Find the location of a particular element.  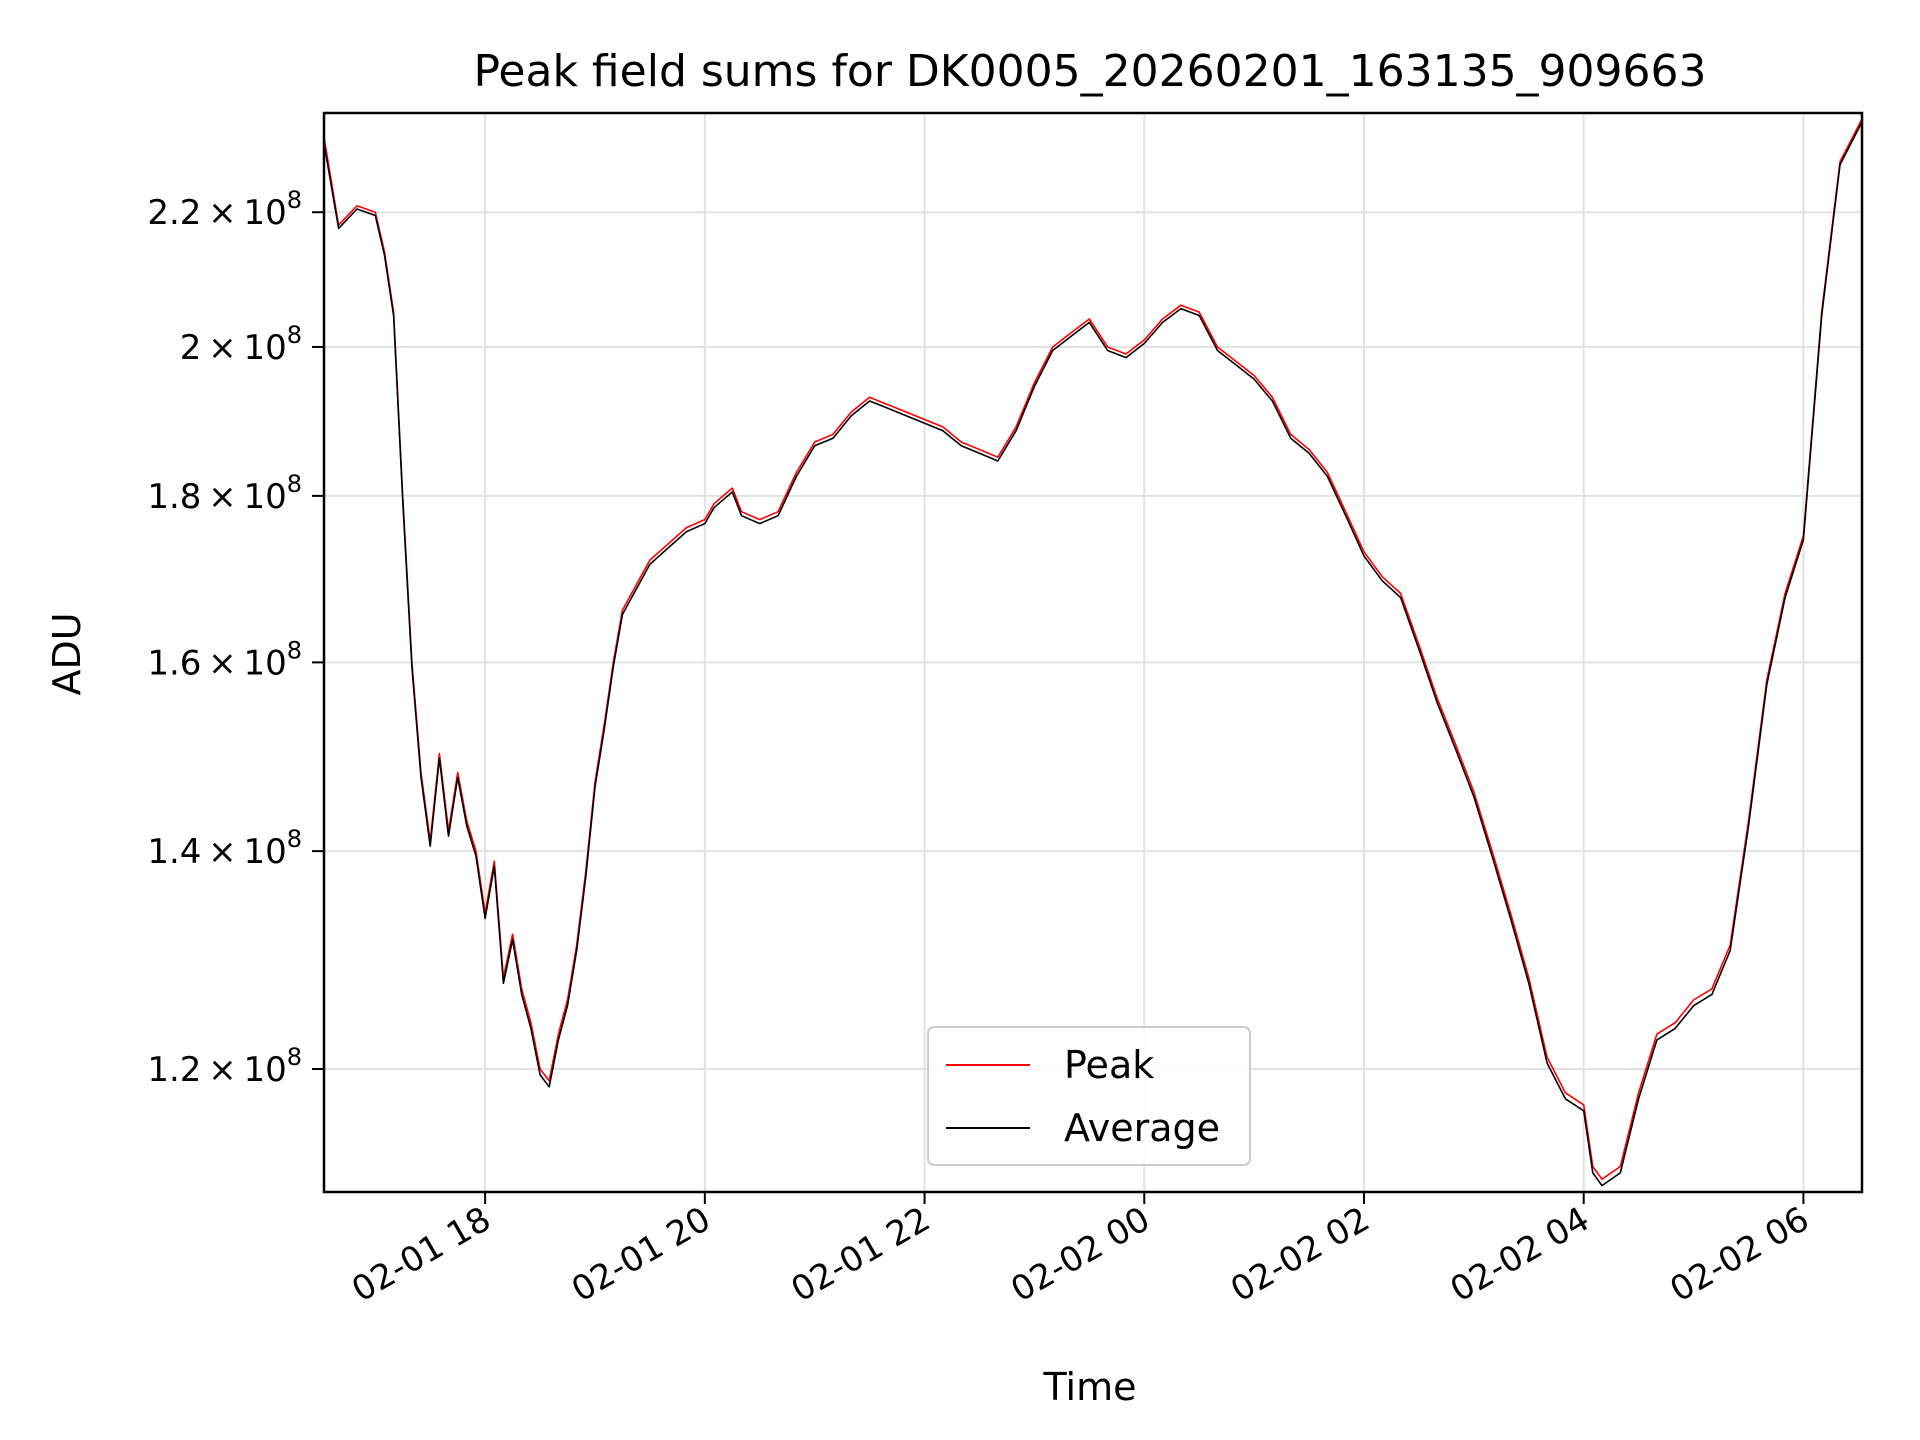

y-tick-label: 1.6 × 10⁸ is located at coordinates (224, 659).